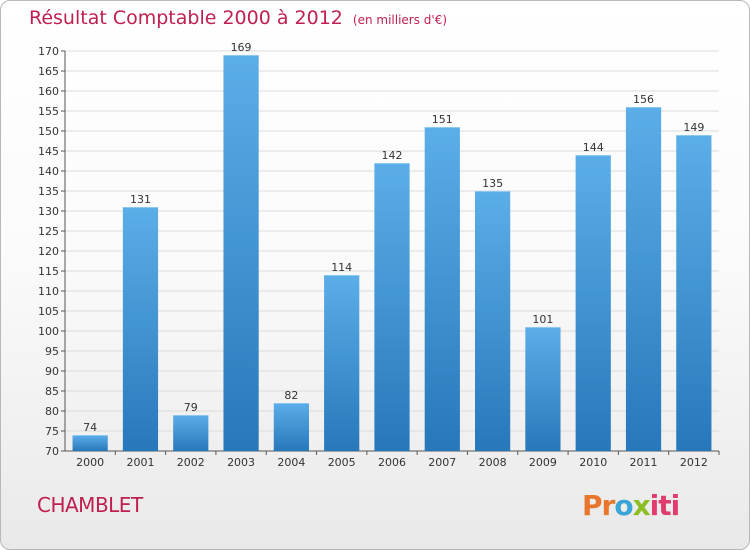 The height and width of the screenshot is (550, 750). Describe the element at coordinates (186, 18) in the screenshot. I see `title-text: Résultat Comptable 2000 à 2012` at that location.